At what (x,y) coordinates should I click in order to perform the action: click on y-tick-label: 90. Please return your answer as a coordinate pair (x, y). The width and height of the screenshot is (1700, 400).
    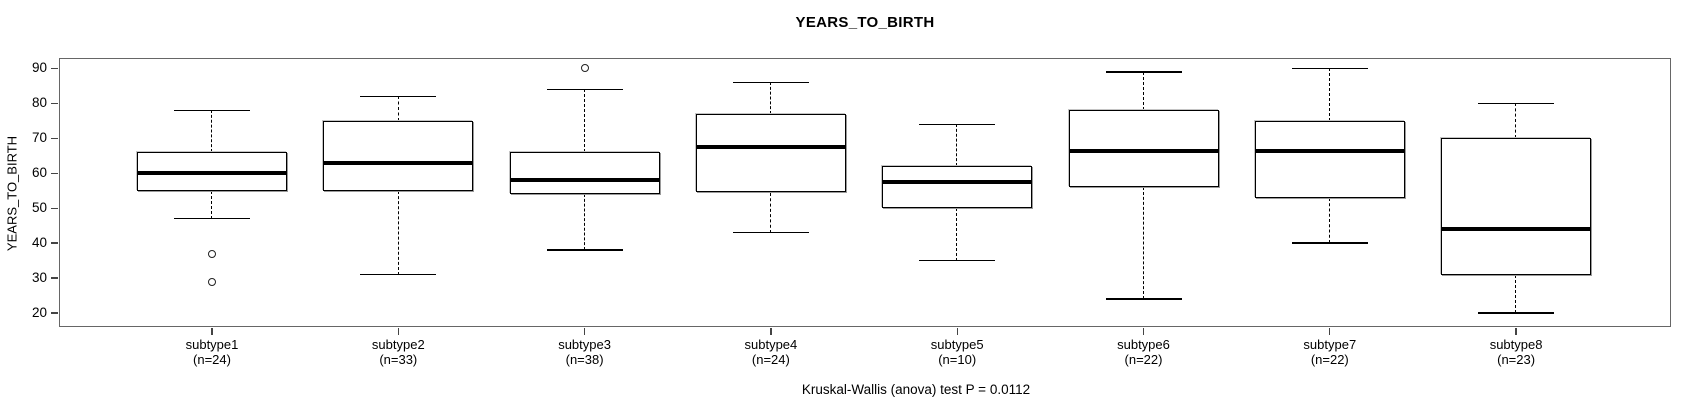
    Looking at the image, I should click on (39, 68).